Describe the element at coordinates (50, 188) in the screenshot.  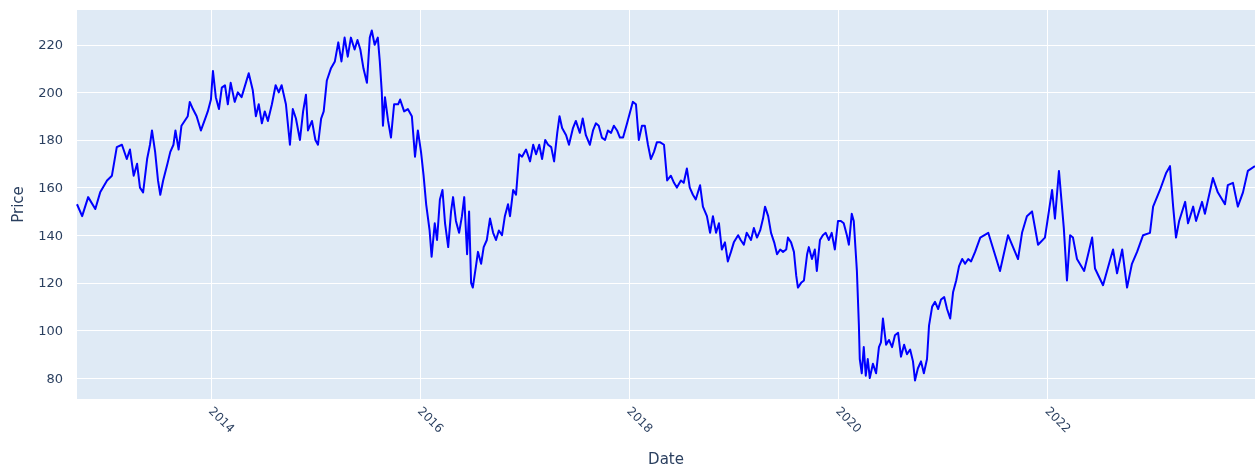
I see `y-tick-label: 160` at that location.